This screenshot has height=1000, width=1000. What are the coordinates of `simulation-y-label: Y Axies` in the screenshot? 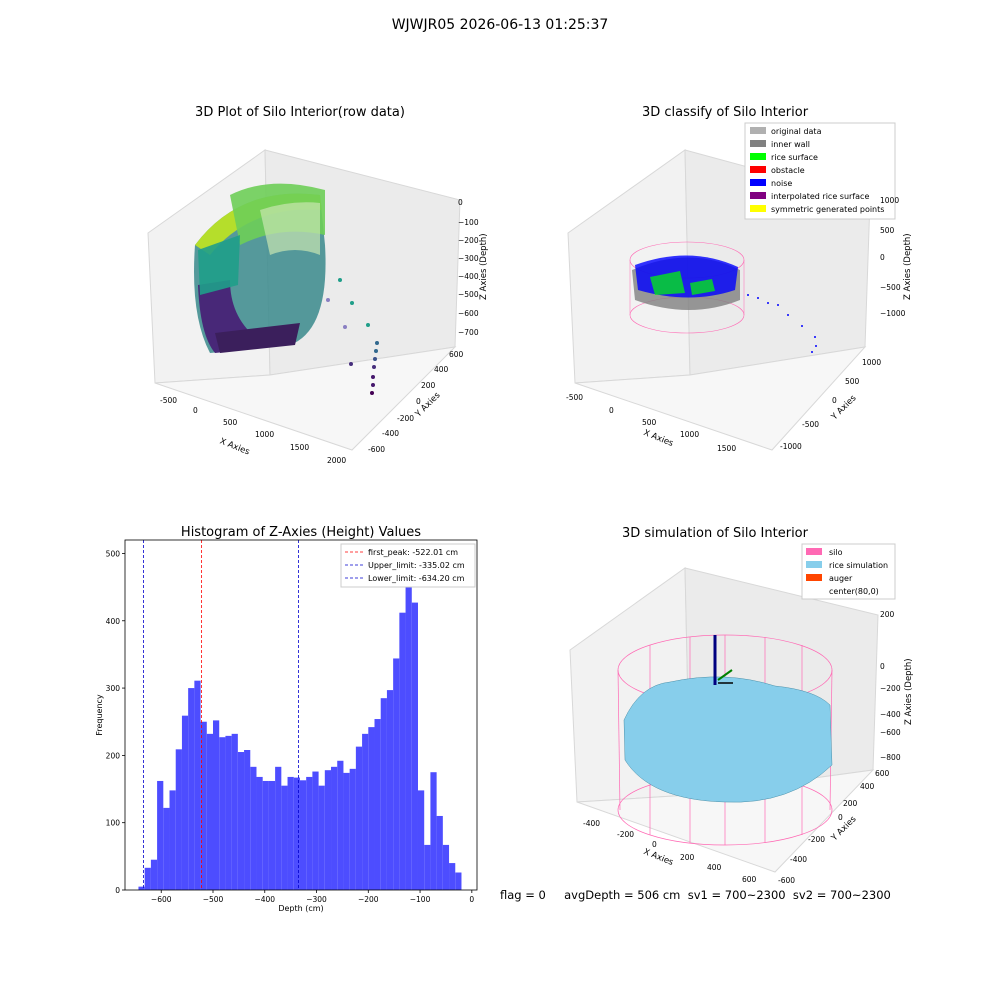 It's located at (844, 829).